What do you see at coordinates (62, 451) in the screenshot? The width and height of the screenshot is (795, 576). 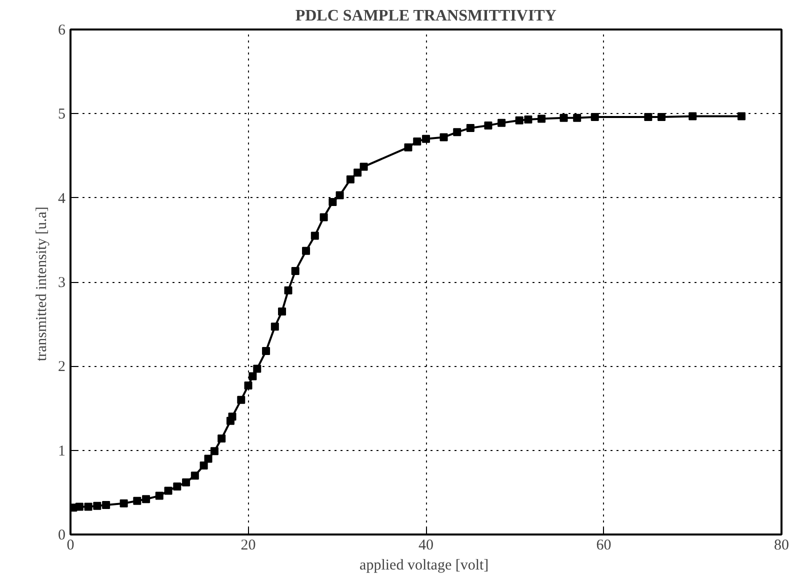 I see `y-tick-label: 1` at bounding box center [62, 451].